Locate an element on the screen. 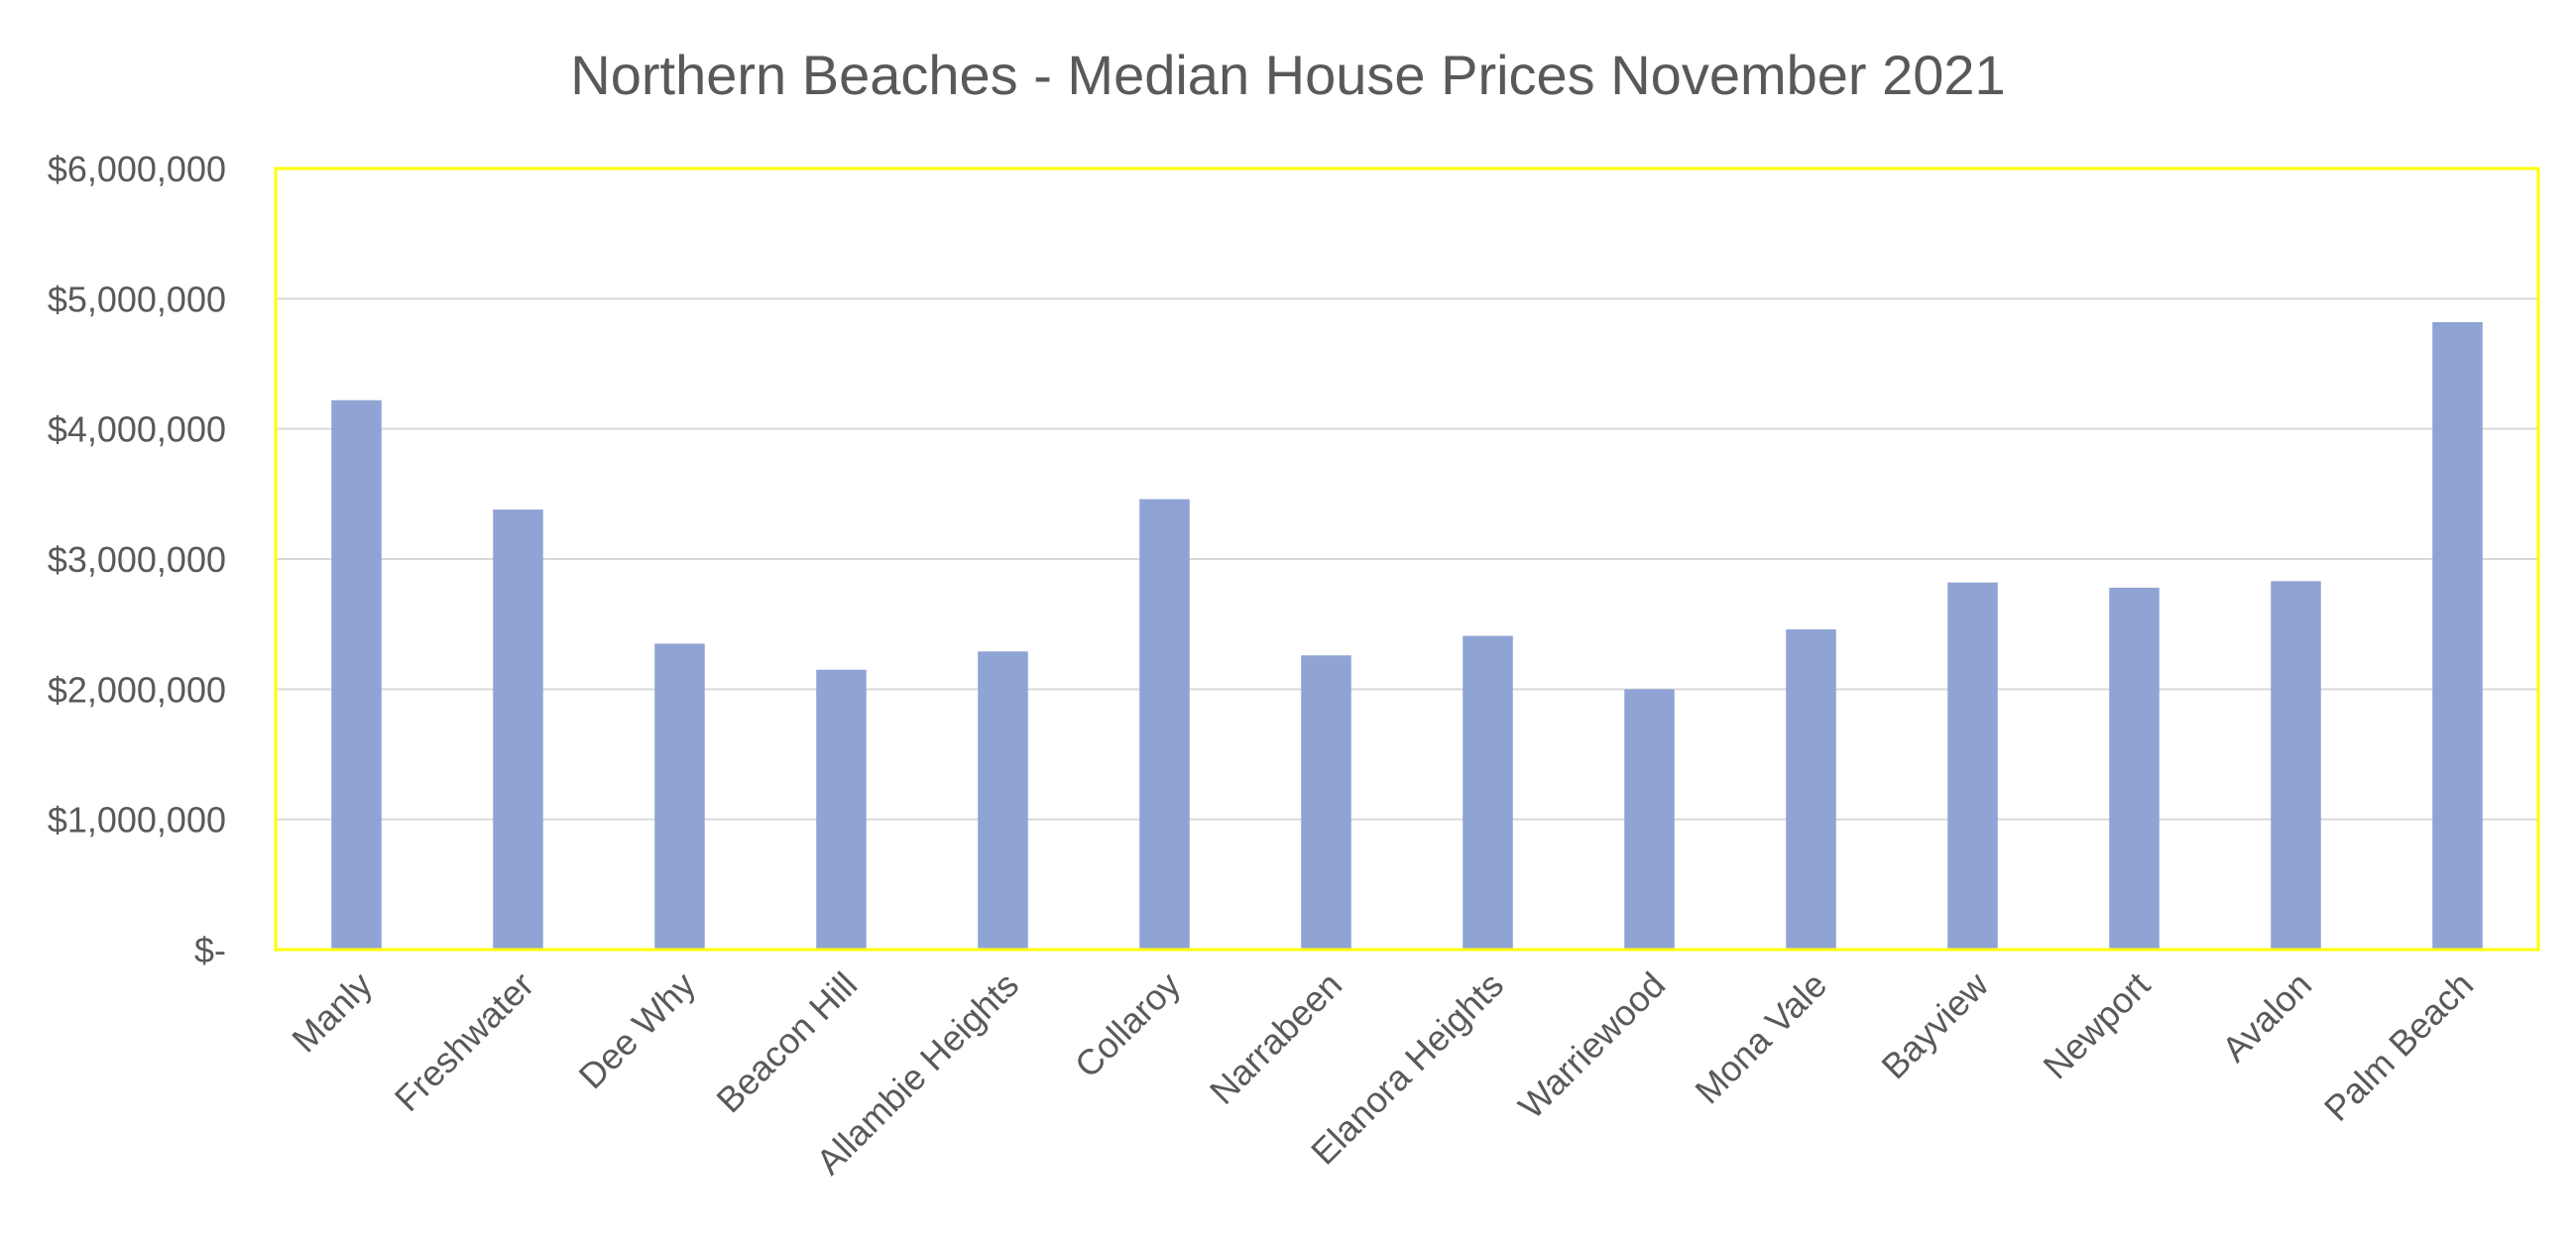 Image resolution: width=2576 pixels, height=1242 pixels. y-tick-label: $6,000,000 is located at coordinates (137, 169).